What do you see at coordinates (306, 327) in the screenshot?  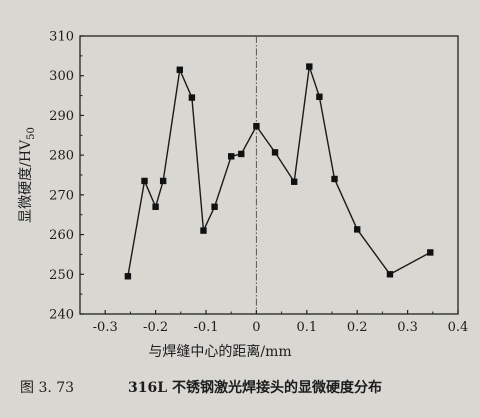 I see `x-tick-label: 0.1` at bounding box center [306, 327].